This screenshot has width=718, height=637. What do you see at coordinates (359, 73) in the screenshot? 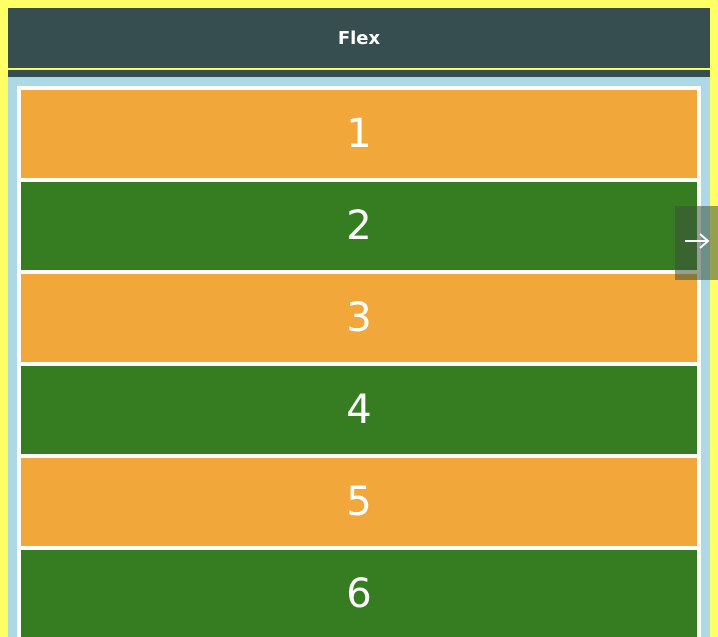
I see `header-bottom-bar` at bounding box center [359, 73].